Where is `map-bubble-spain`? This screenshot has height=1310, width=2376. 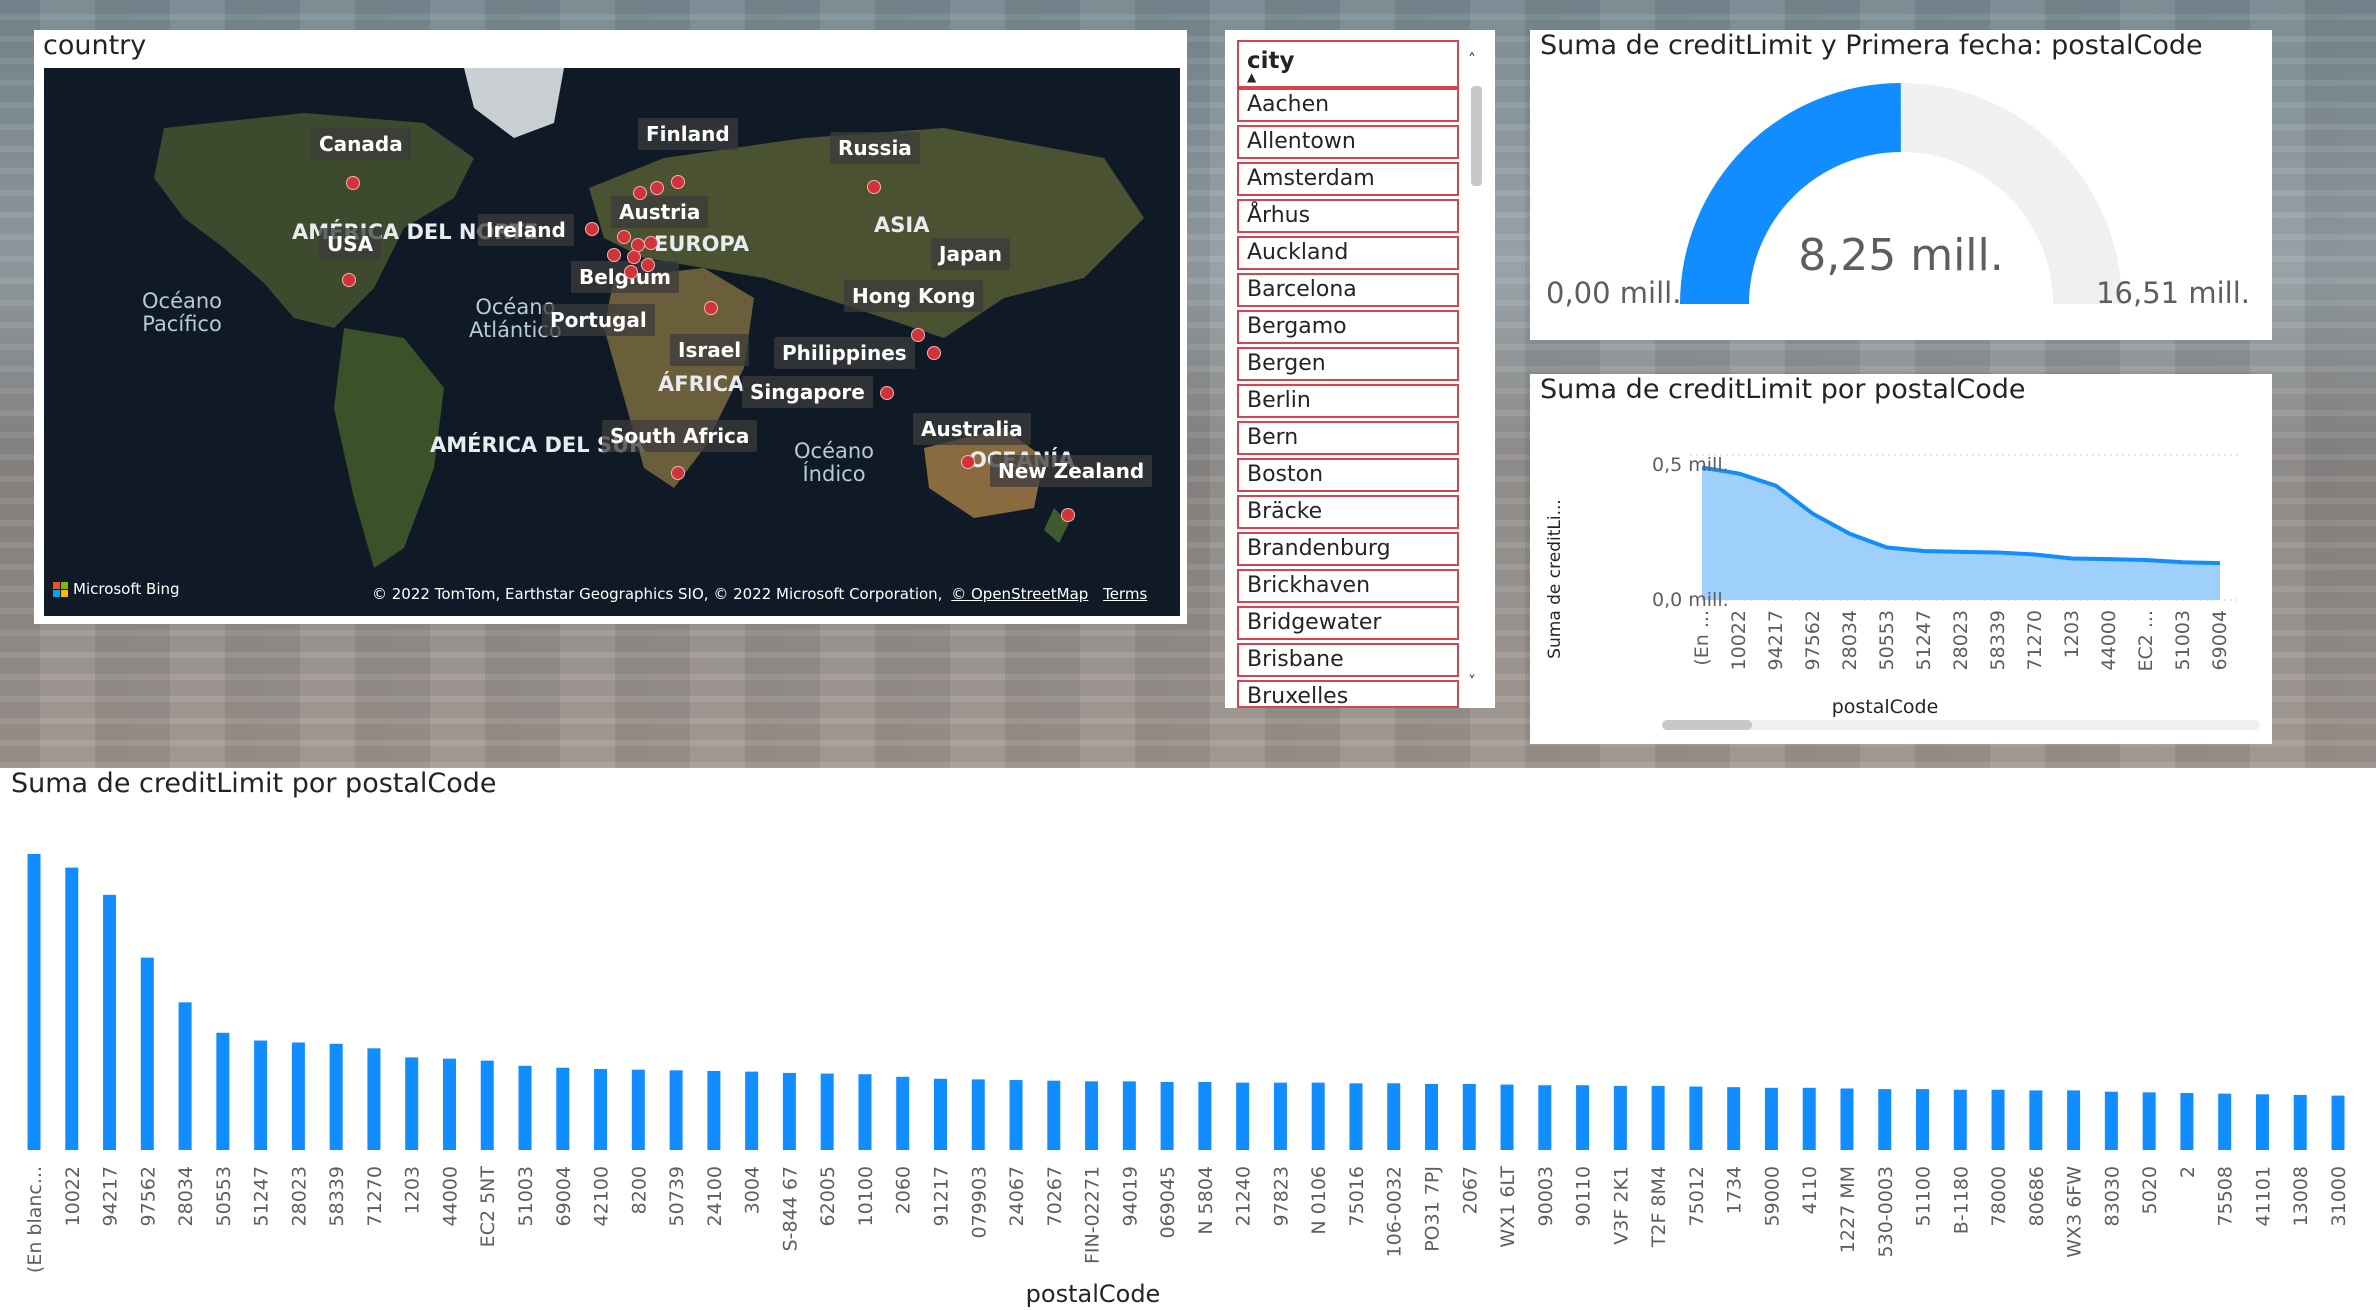
map-bubble-spain is located at coordinates (631, 272).